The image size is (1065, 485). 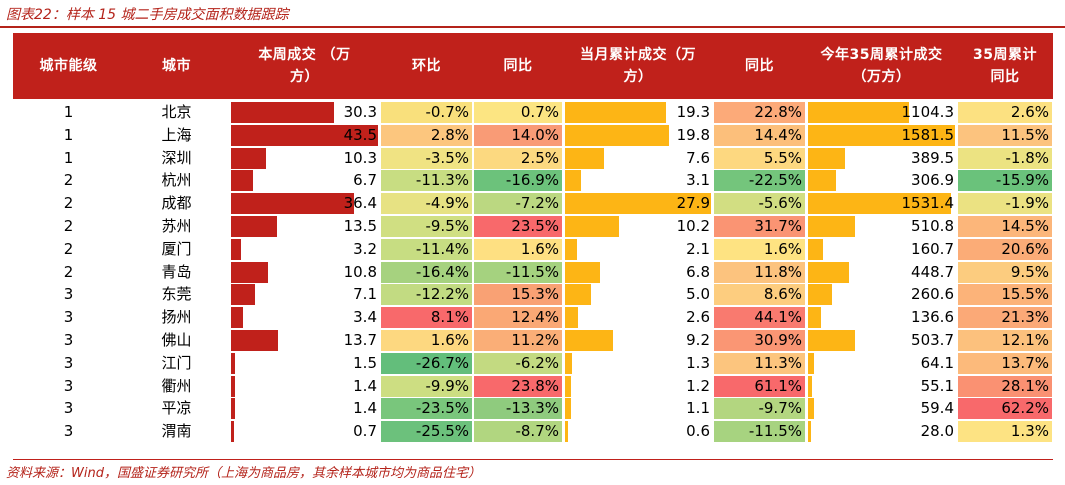 What do you see at coordinates (518, 66) in the screenshot?
I see `header-week-yoy: 同比` at bounding box center [518, 66].